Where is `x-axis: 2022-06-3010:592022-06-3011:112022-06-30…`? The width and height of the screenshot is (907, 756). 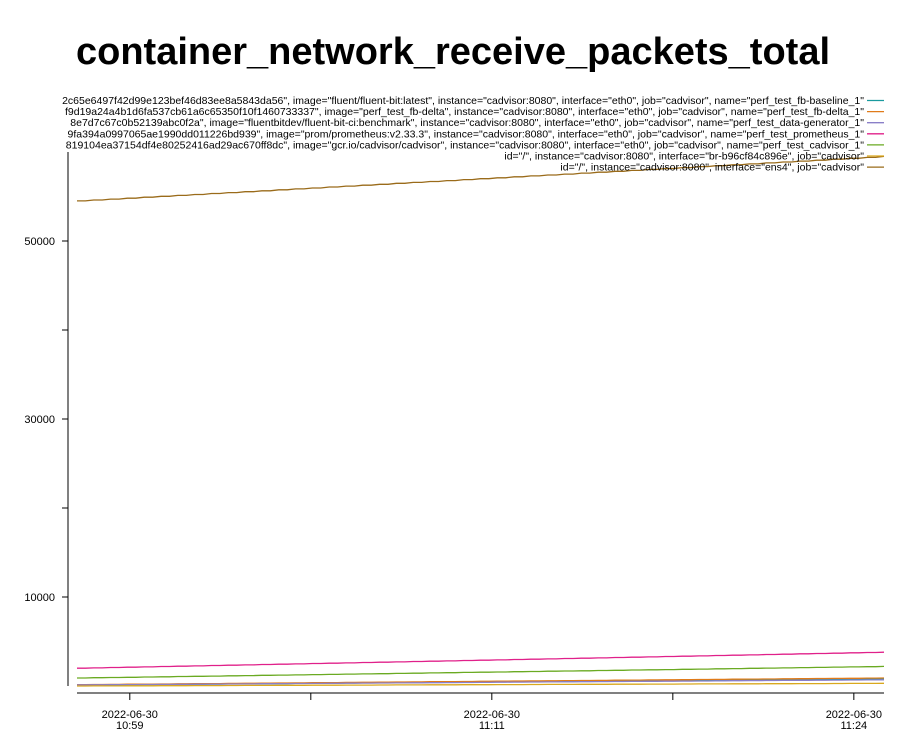 x-axis: 2022-06-3010:592022-06-3011:112022-06-30… is located at coordinates (480, 712).